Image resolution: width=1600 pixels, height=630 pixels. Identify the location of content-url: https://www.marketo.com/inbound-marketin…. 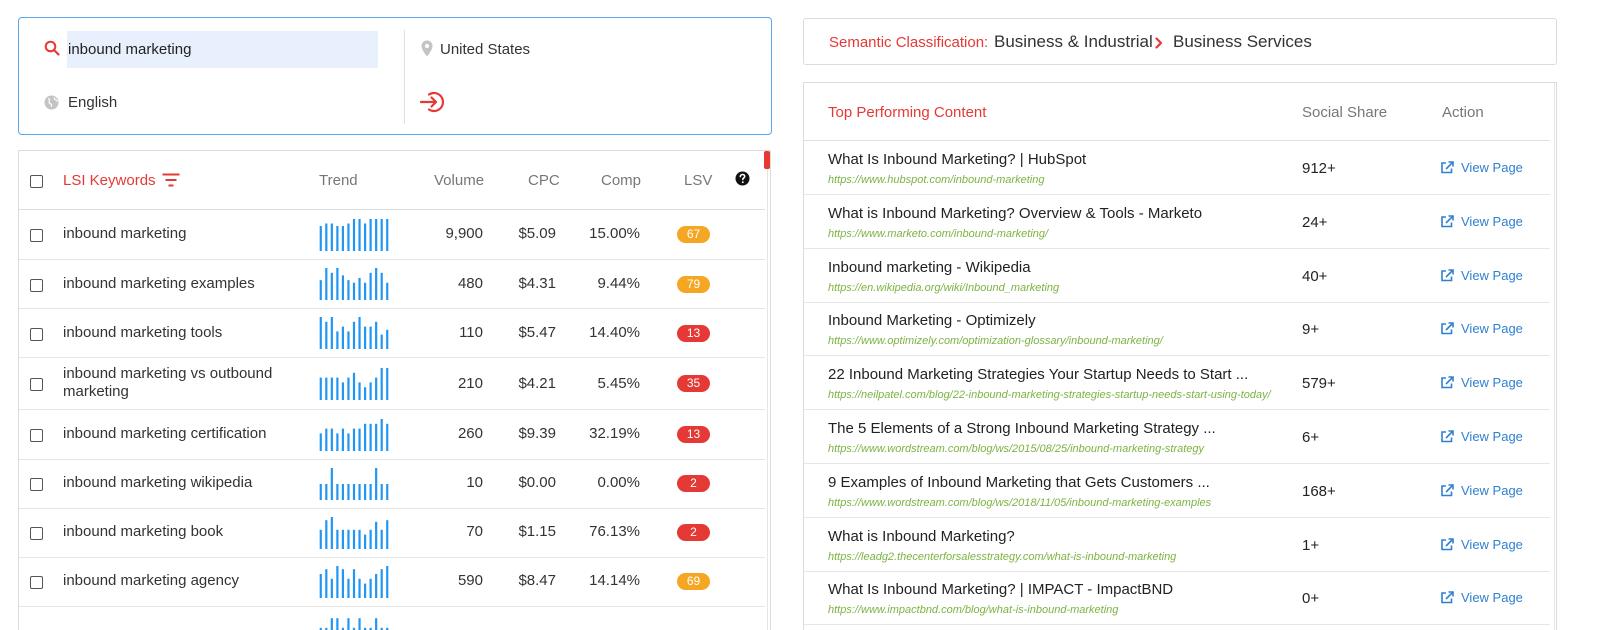
(938, 233).